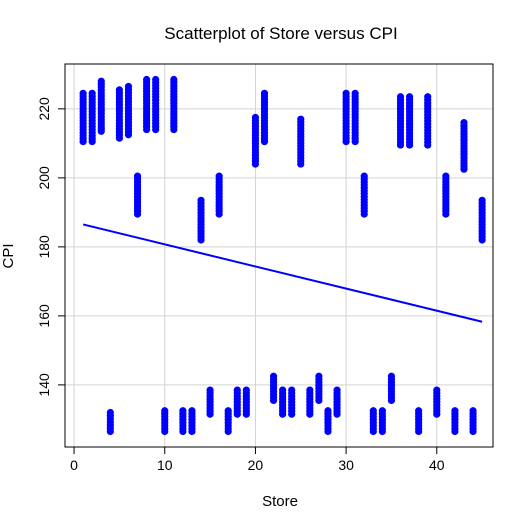 The height and width of the screenshot is (528, 528). What do you see at coordinates (428, 121) in the screenshot?
I see `store-39-points` at bounding box center [428, 121].